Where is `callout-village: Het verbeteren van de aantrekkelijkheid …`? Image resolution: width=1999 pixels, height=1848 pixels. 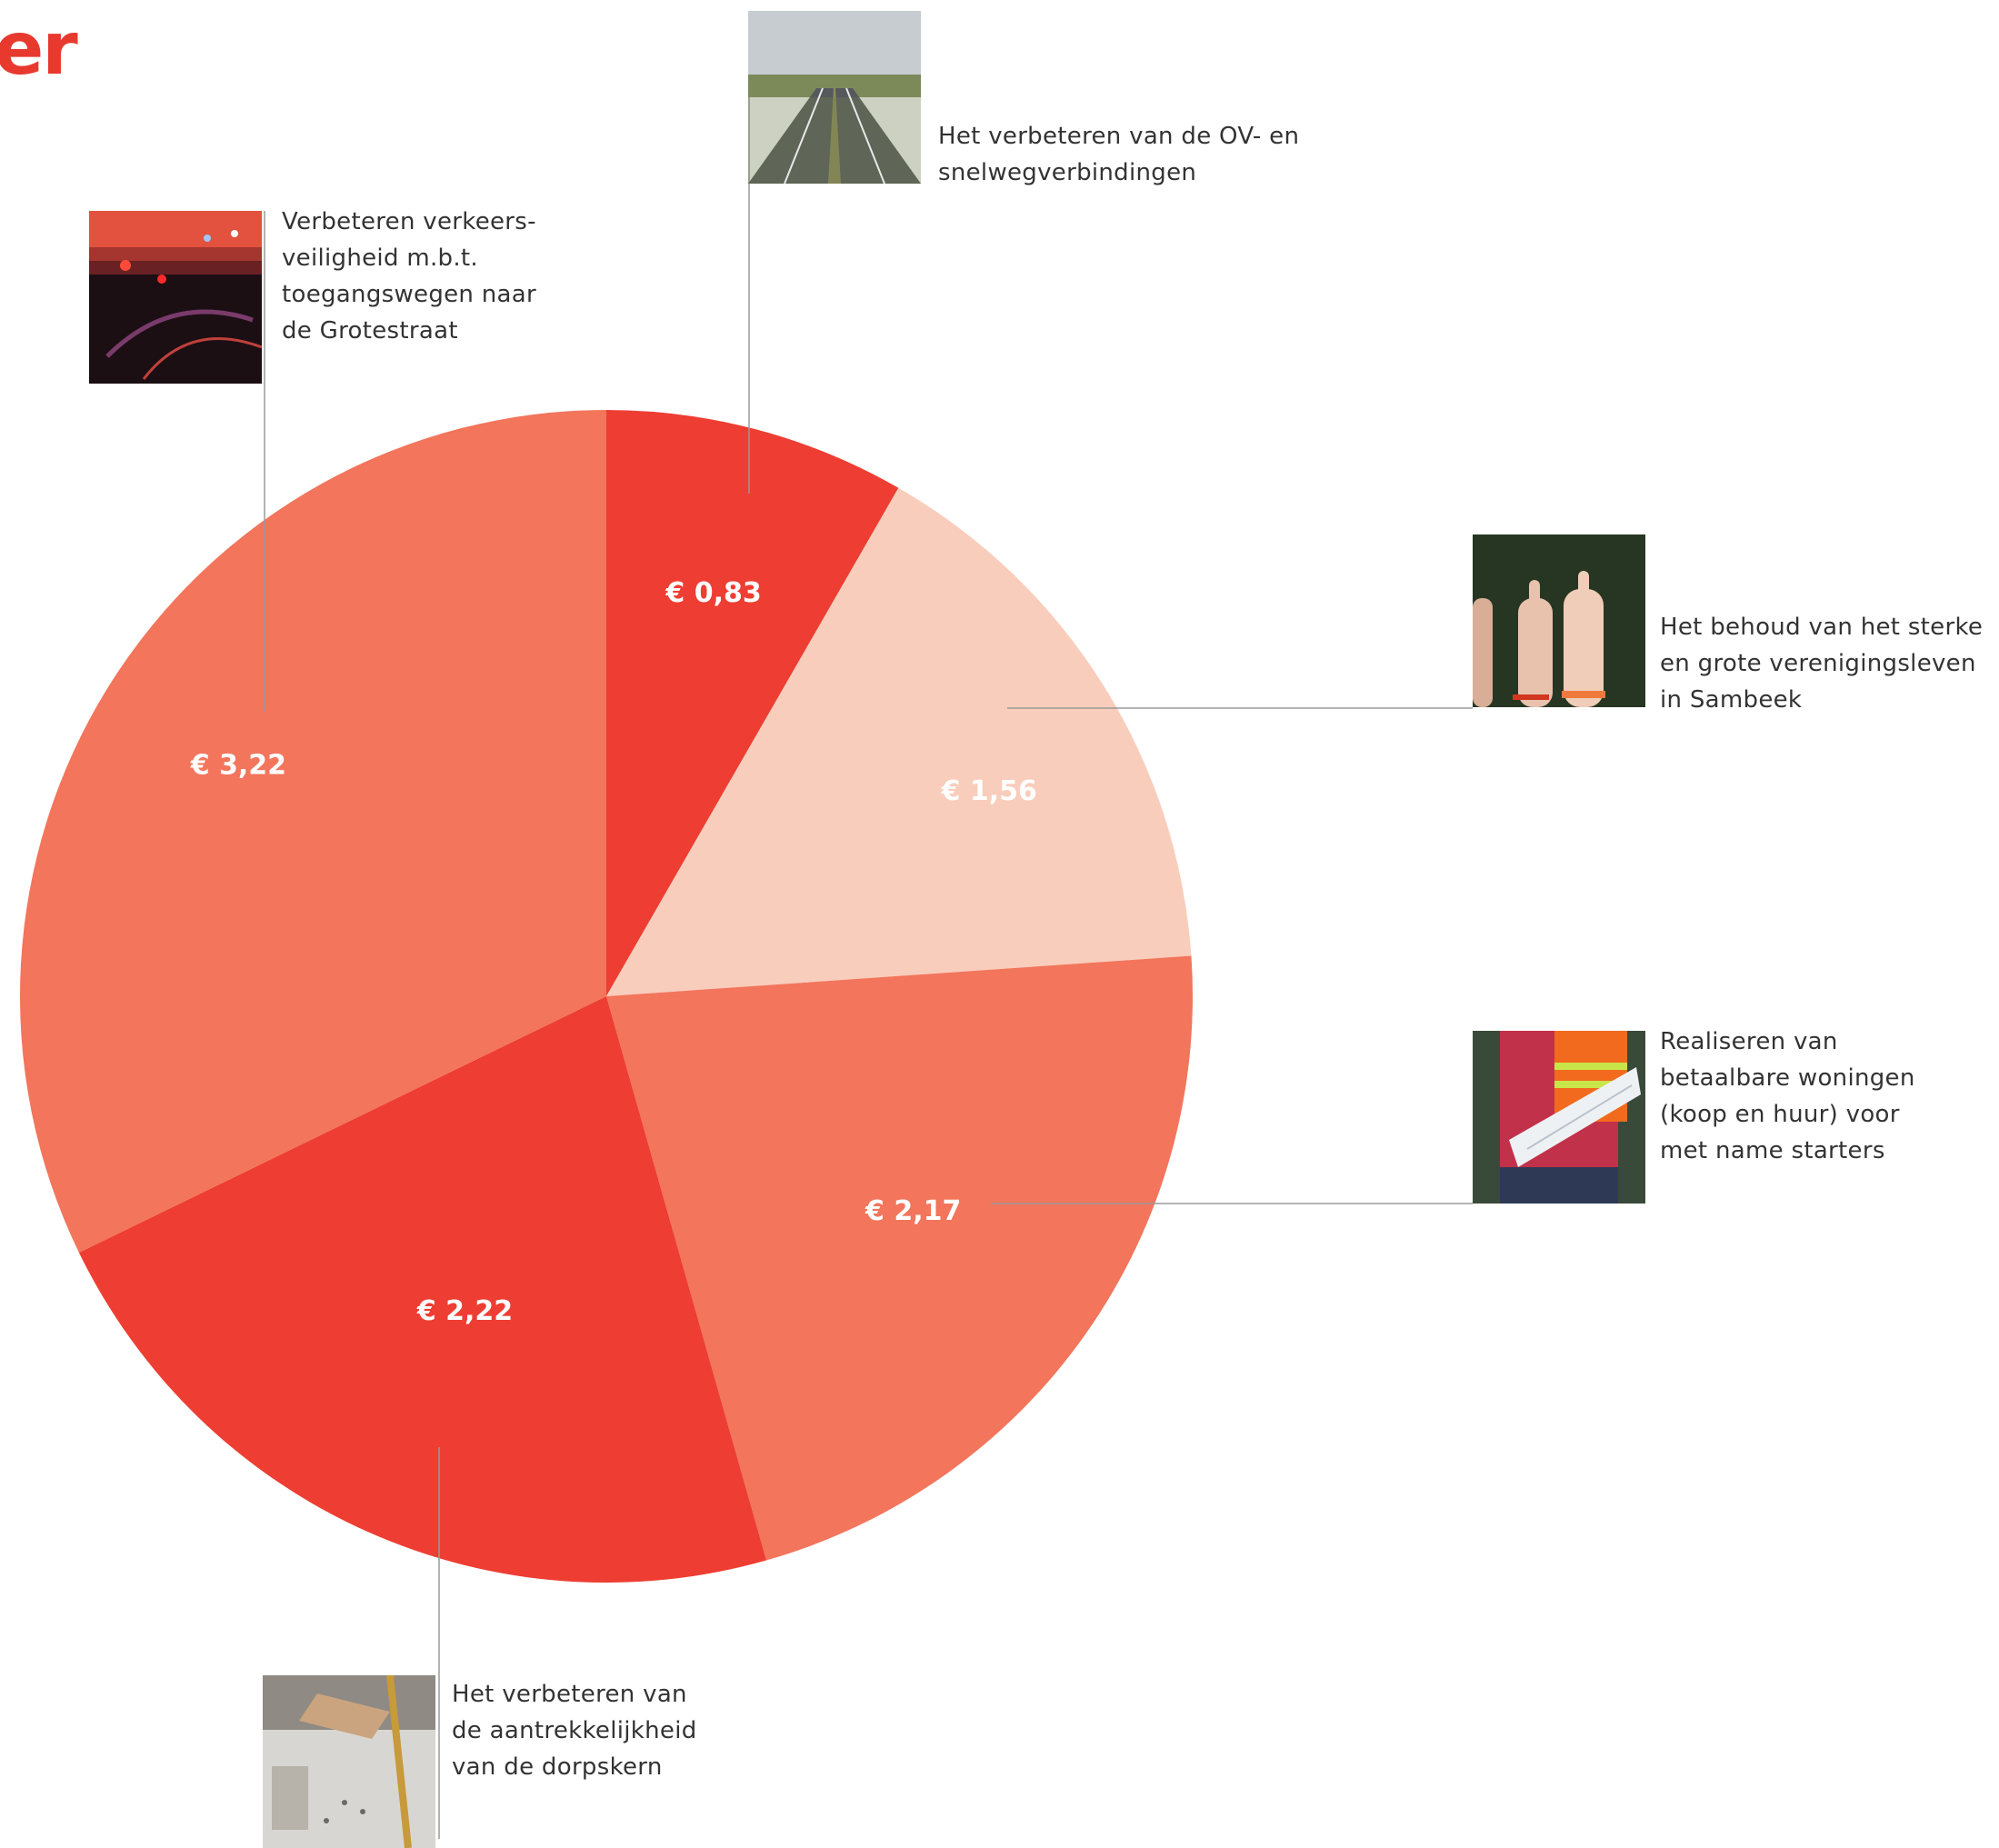
callout-village: Het verbeteren van de aantrekkelijkheid … is located at coordinates (574, 1730).